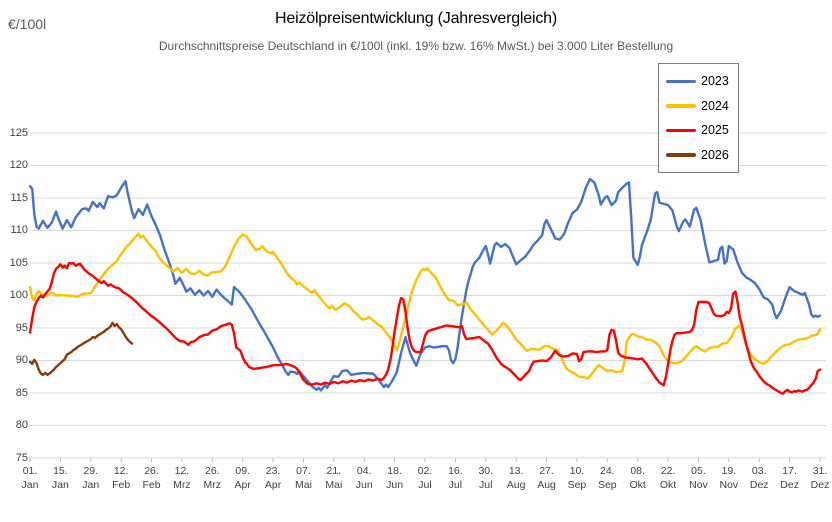 The image size is (832, 522). Describe the element at coordinates (212, 478) in the screenshot. I see `x-axis-tick-label: 26. Mrz` at that location.